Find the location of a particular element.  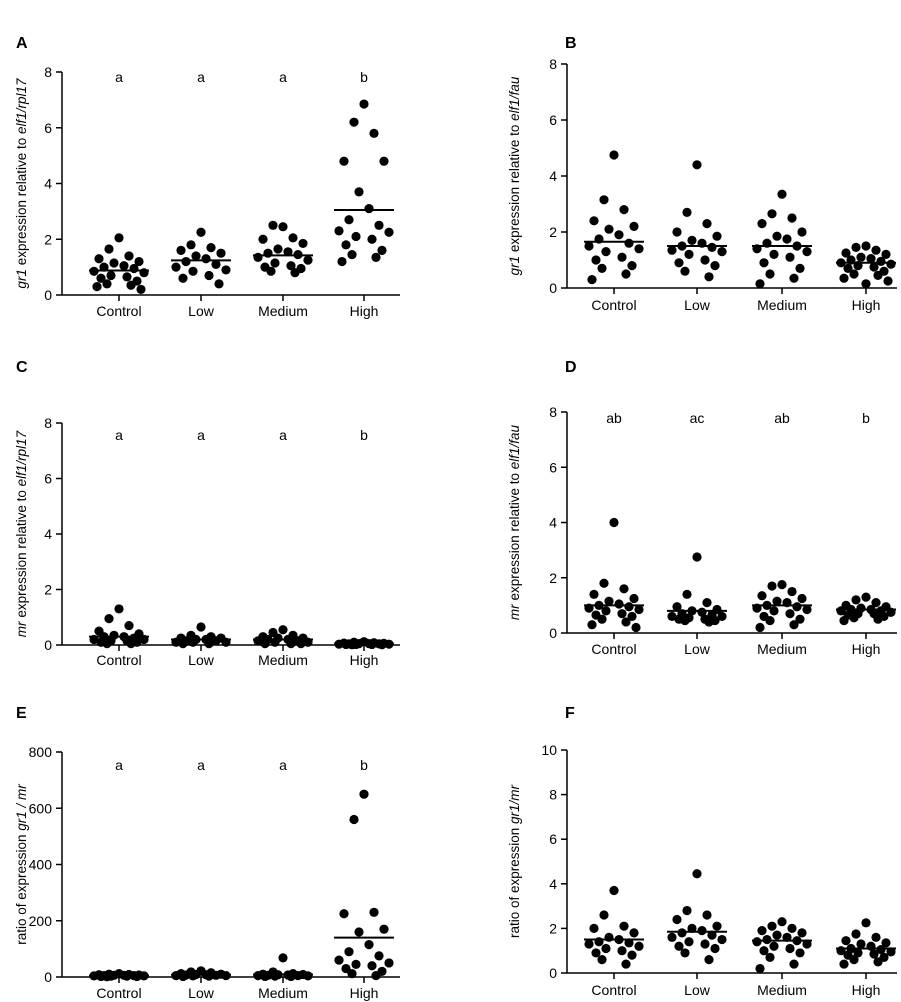

panel-letter: D is located at coordinates (571, 367).